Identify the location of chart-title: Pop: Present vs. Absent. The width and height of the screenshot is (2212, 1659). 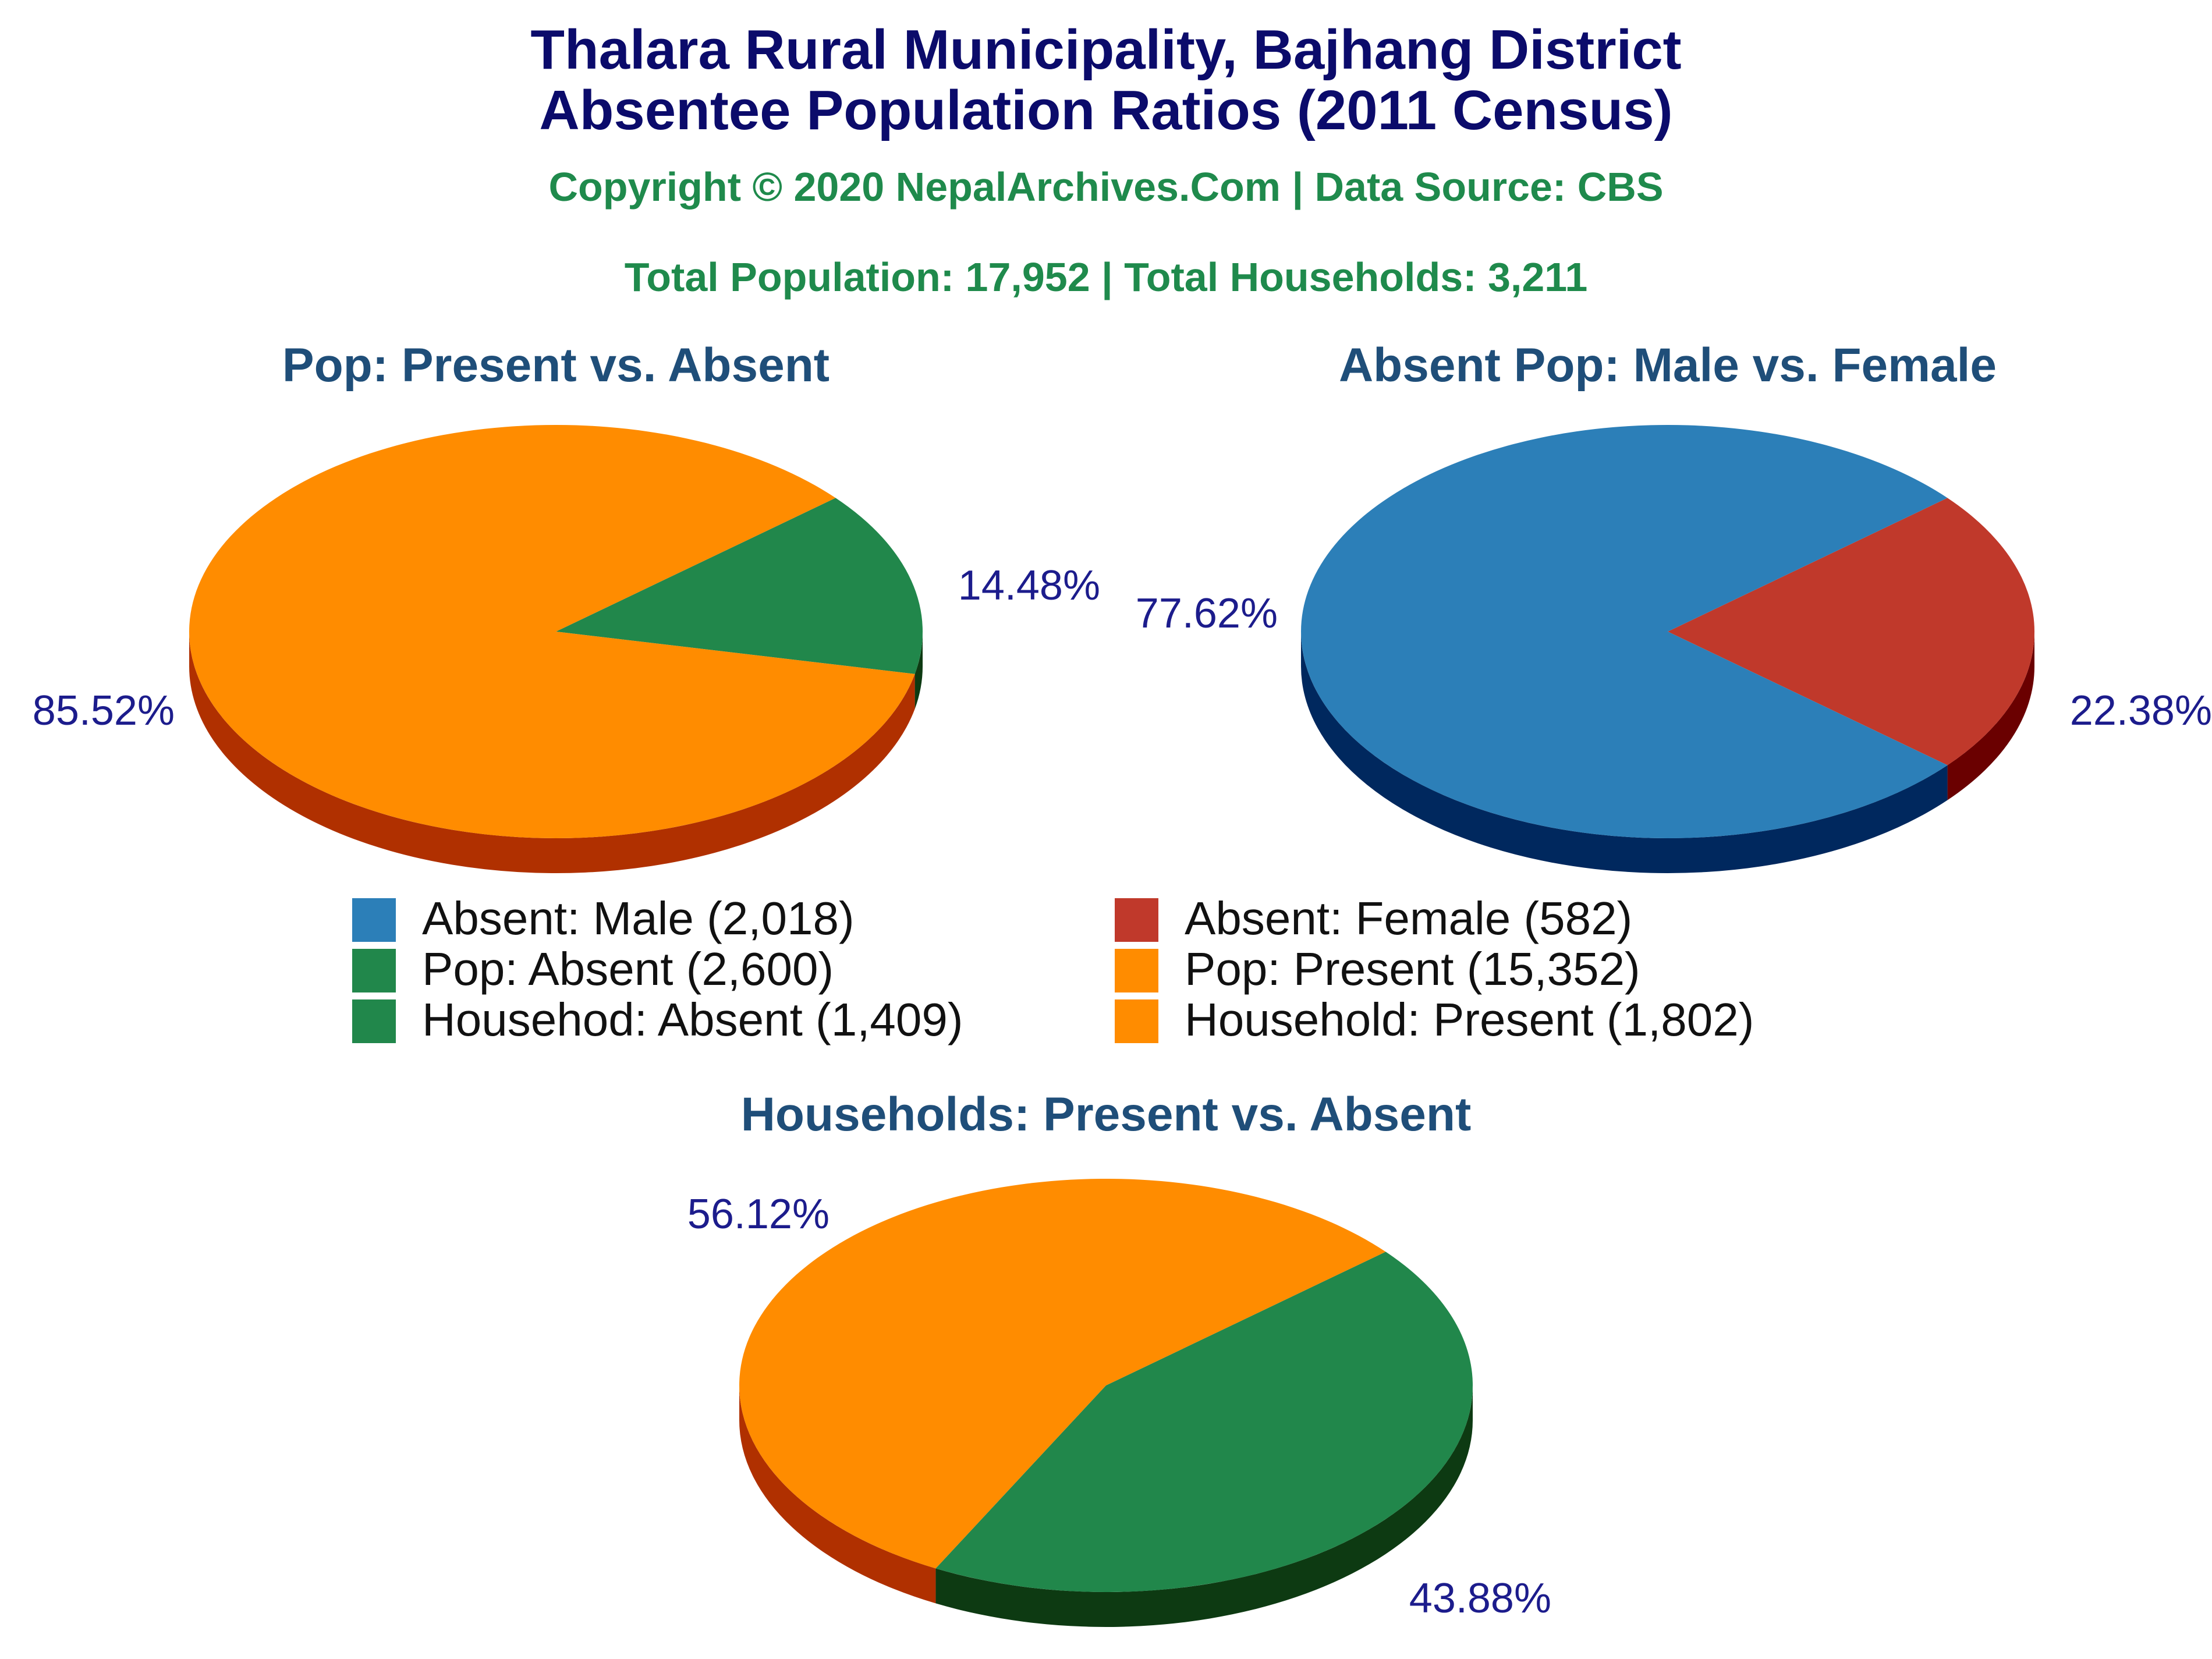
(556, 365).